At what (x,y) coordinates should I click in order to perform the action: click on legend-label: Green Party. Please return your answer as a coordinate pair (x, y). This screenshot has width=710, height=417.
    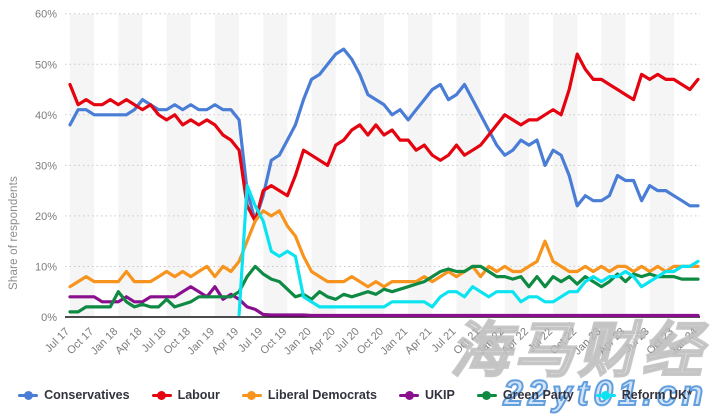
    Looking at the image, I should click on (538, 395).